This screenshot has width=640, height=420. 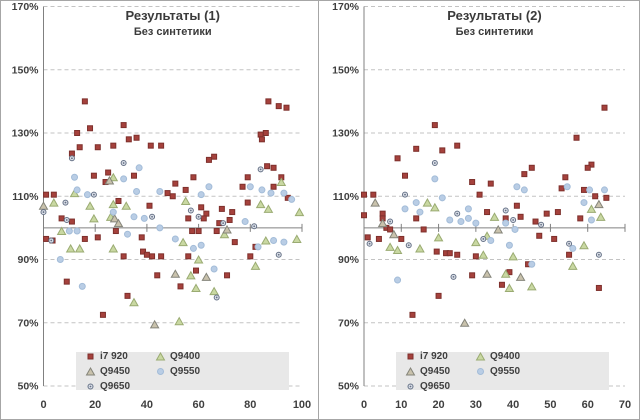 I want to click on circle-blue-legend-marker-icon, so click(x=160, y=371).